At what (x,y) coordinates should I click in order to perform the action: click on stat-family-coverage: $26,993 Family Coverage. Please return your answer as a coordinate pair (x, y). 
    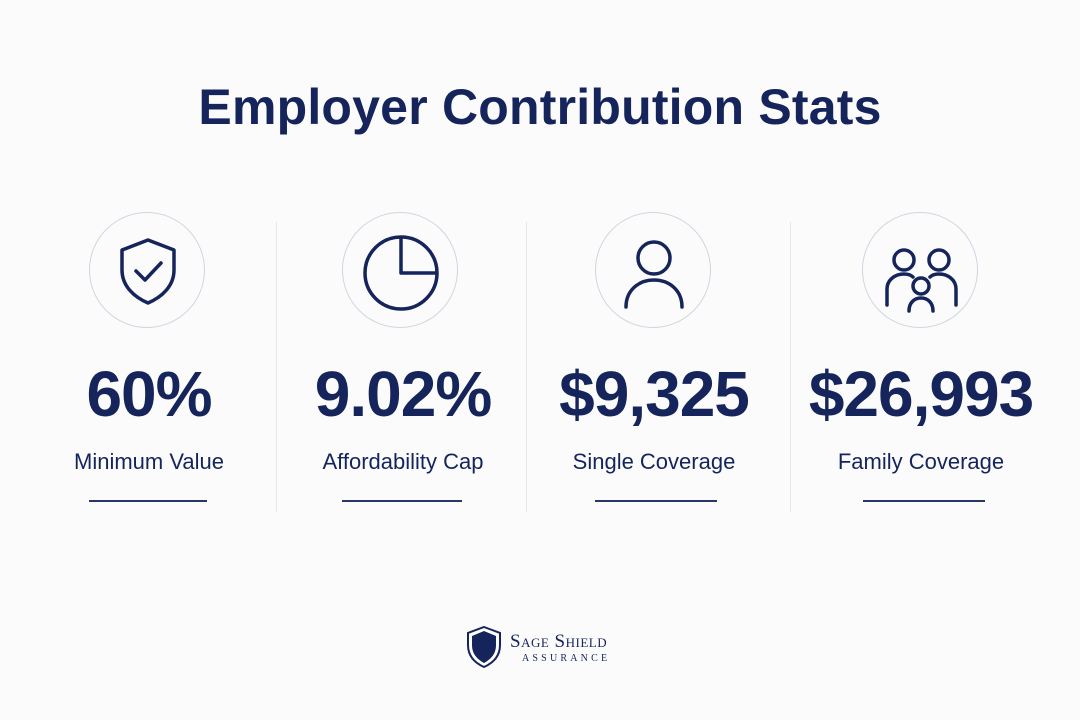
    Looking at the image, I should click on (921, 362).